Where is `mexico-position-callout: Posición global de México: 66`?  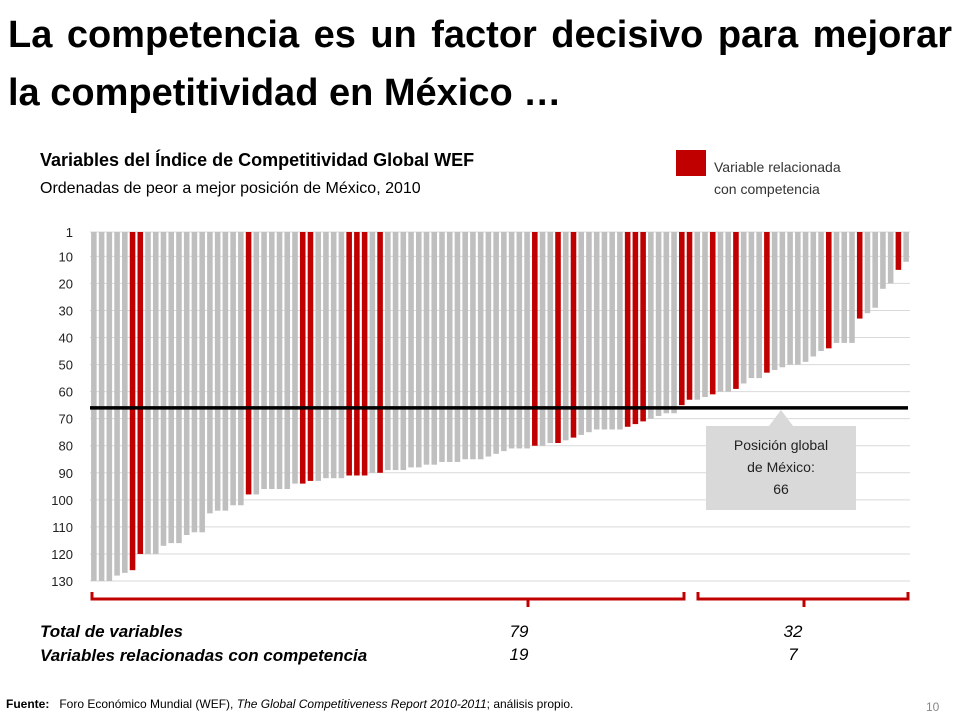 mexico-position-callout: Posición global de México: 66 is located at coordinates (781, 460).